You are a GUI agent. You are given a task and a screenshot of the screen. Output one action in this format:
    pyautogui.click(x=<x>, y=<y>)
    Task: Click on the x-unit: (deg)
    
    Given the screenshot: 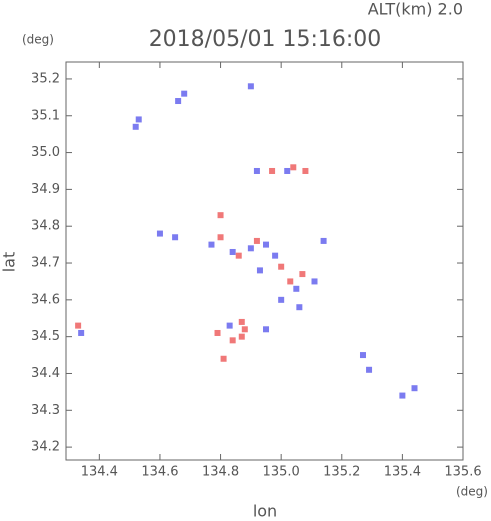 What is the action you would take?
    pyautogui.click(x=472, y=492)
    